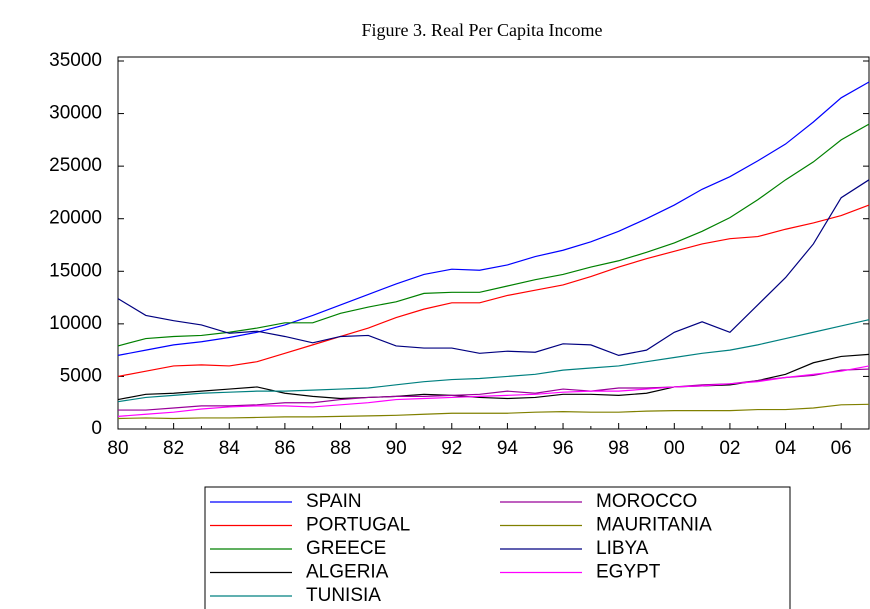  Describe the element at coordinates (75, 323) in the screenshot. I see `y-tick-label: 10000` at that location.